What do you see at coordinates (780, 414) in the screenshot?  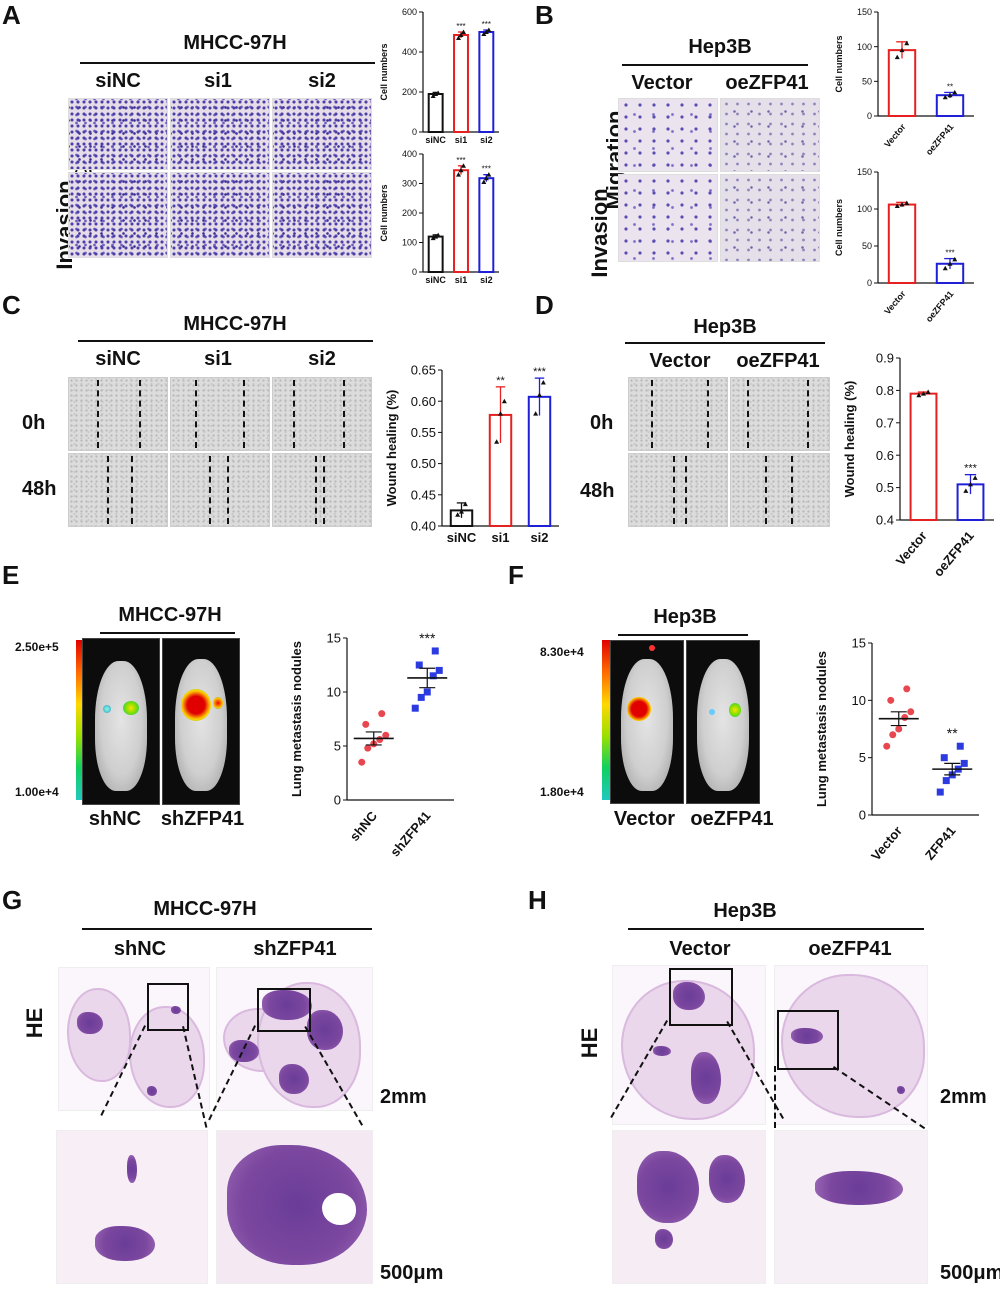 I see `wound-d-0h-oezfp41` at bounding box center [780, 414].